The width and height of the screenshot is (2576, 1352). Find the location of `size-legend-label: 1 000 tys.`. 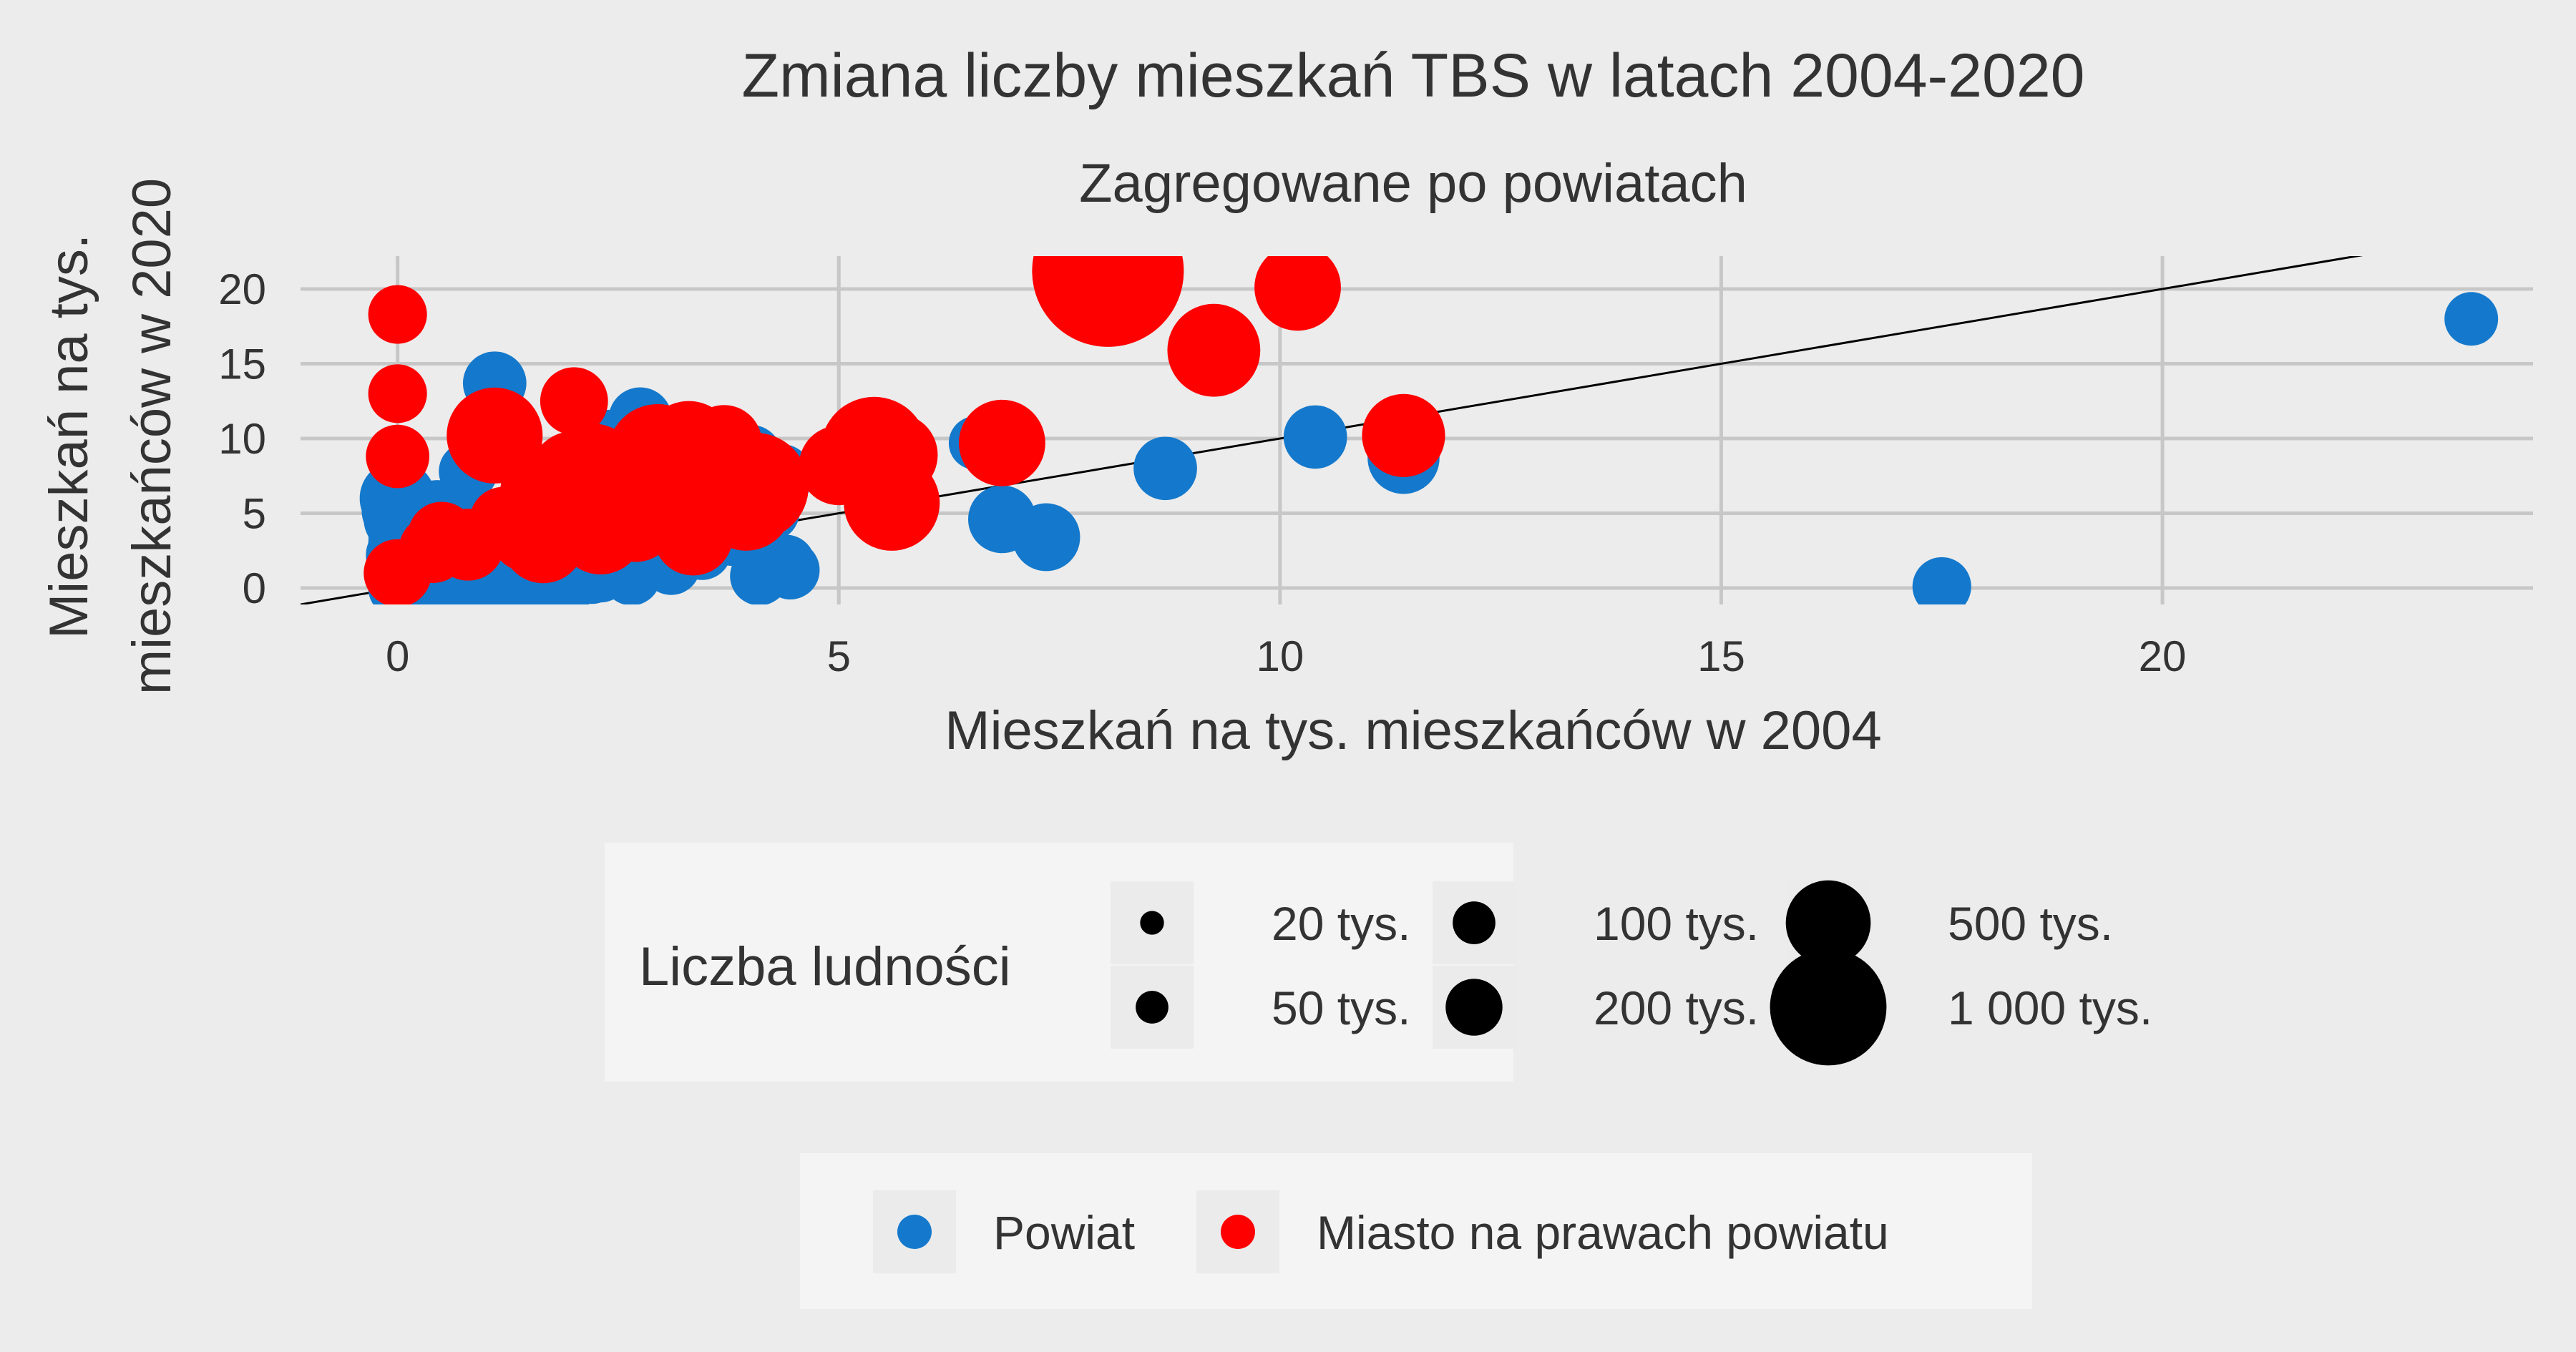

size-legend-label: 1 000 tys. is located at coordinates (2050, 1008).